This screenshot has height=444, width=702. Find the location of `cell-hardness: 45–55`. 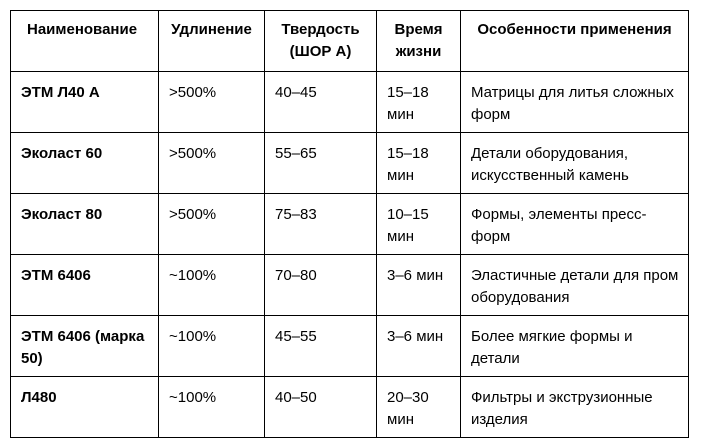

cell-hardness: 45–55 is located at coordinates (320, 346).